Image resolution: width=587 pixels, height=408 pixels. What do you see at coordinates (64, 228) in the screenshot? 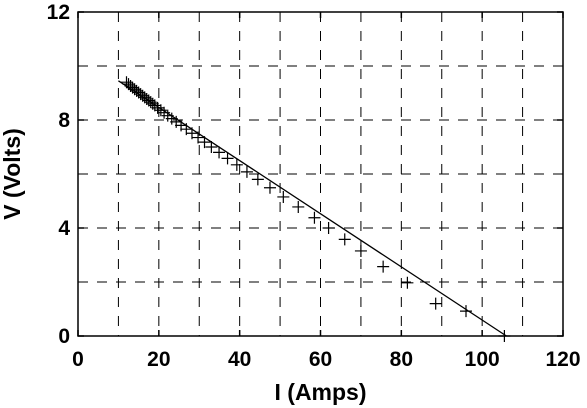
I see `y-tick-label: 4` at bounding box center [64, 228].